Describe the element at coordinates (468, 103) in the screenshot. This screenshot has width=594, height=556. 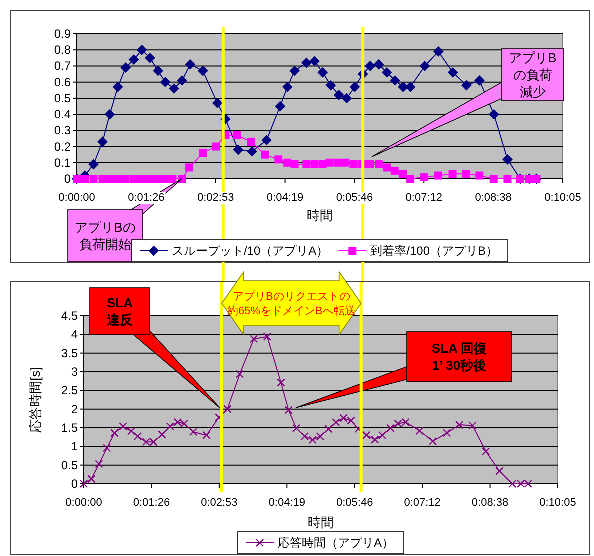
I see `callout: アプリBの負荷減少` at that location.